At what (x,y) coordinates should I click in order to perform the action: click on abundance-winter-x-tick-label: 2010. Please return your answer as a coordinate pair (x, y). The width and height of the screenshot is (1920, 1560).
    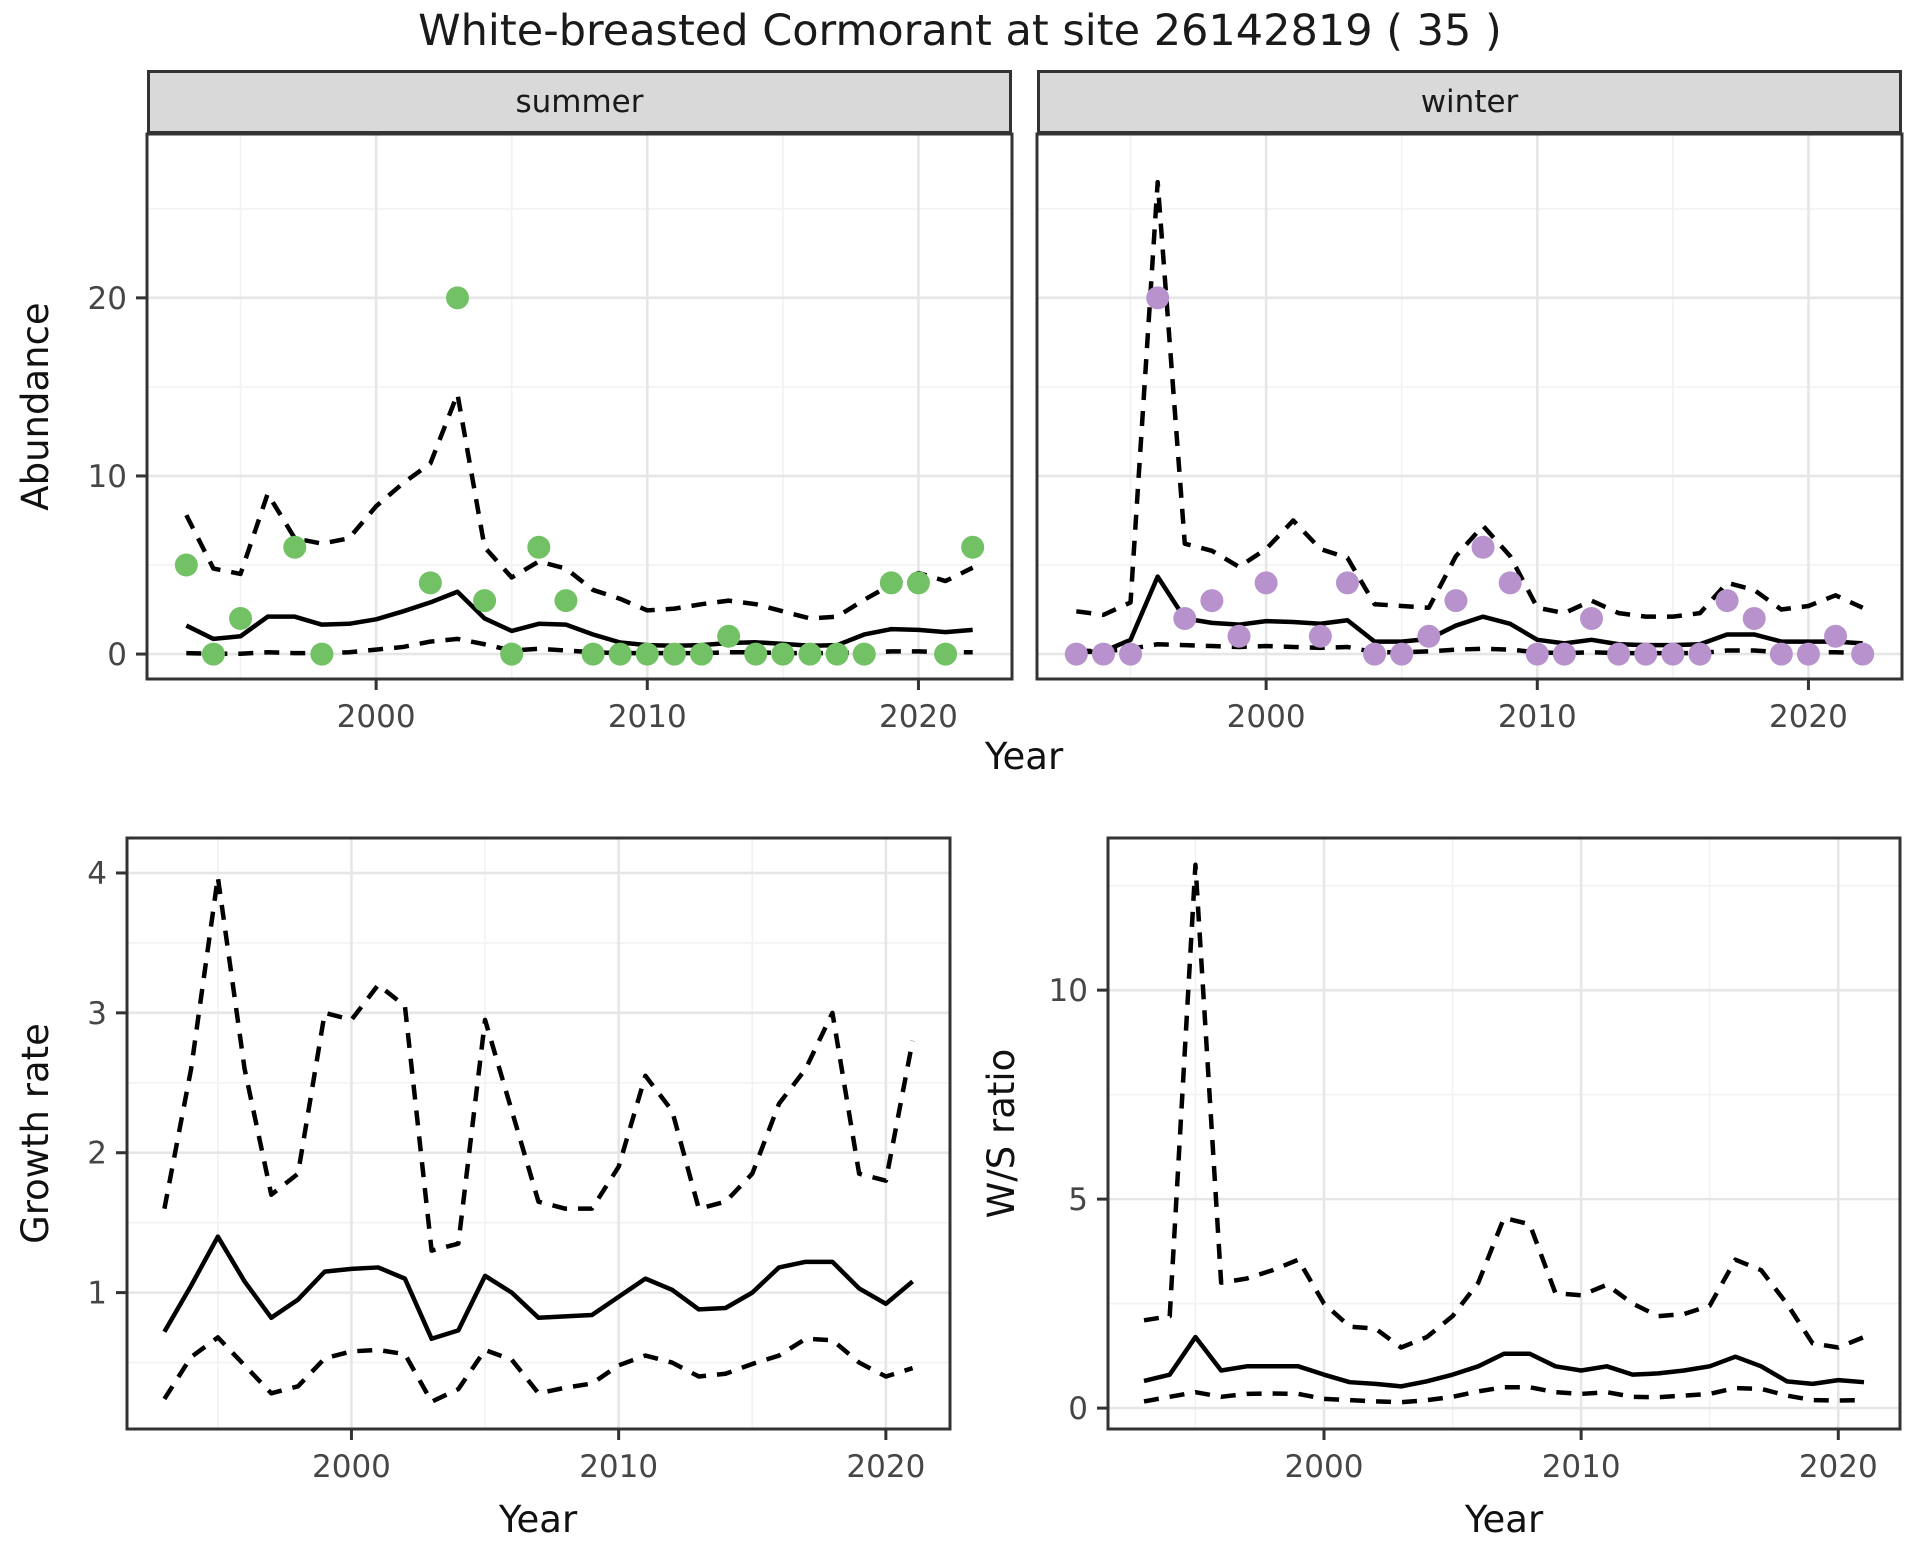
    Looking at the image, I should click on (1537, 717).